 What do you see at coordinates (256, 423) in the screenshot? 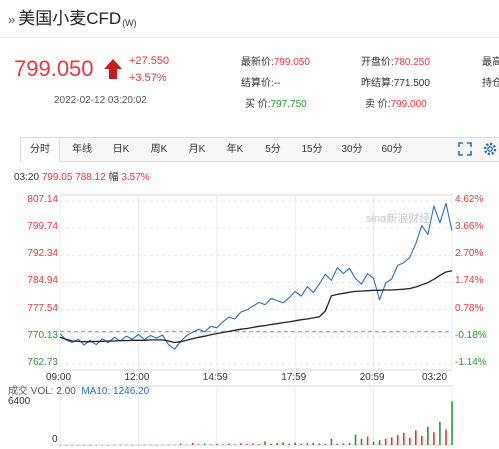
I see `volume-bars` at bounding box center [256, 423].